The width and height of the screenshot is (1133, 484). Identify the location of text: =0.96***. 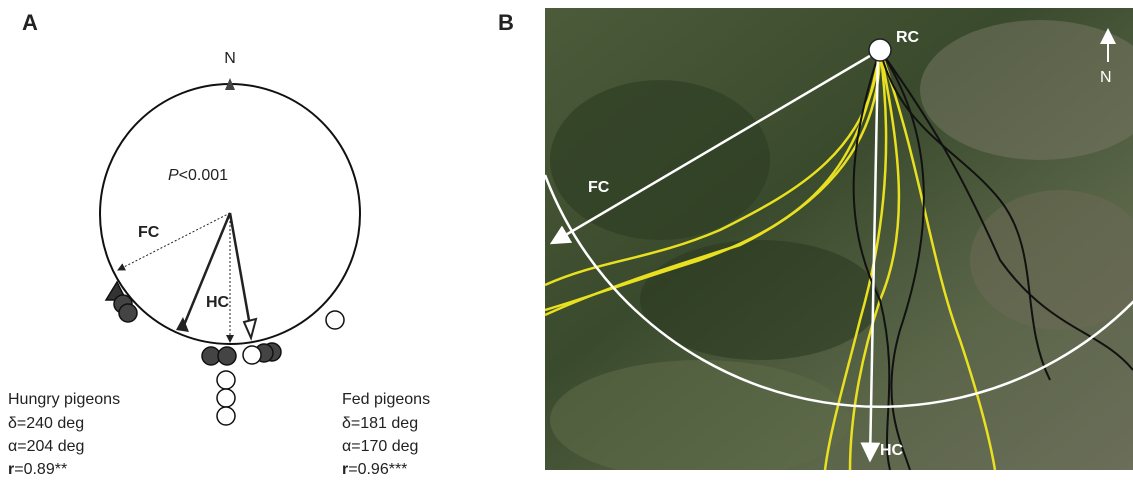
(377, 469).